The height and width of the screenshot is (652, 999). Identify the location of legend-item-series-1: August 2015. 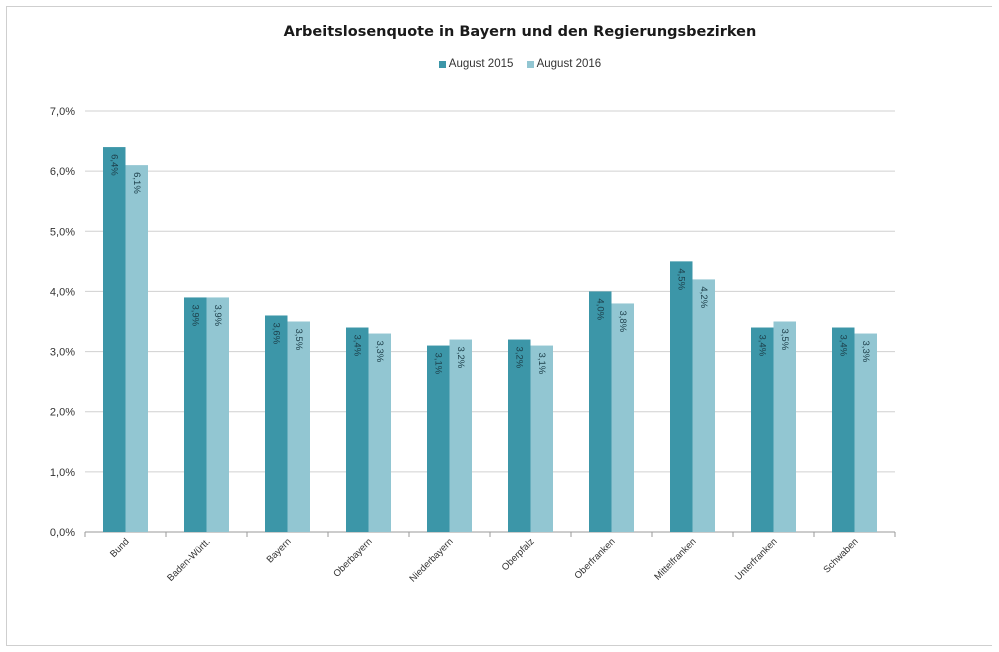
(476, 64).